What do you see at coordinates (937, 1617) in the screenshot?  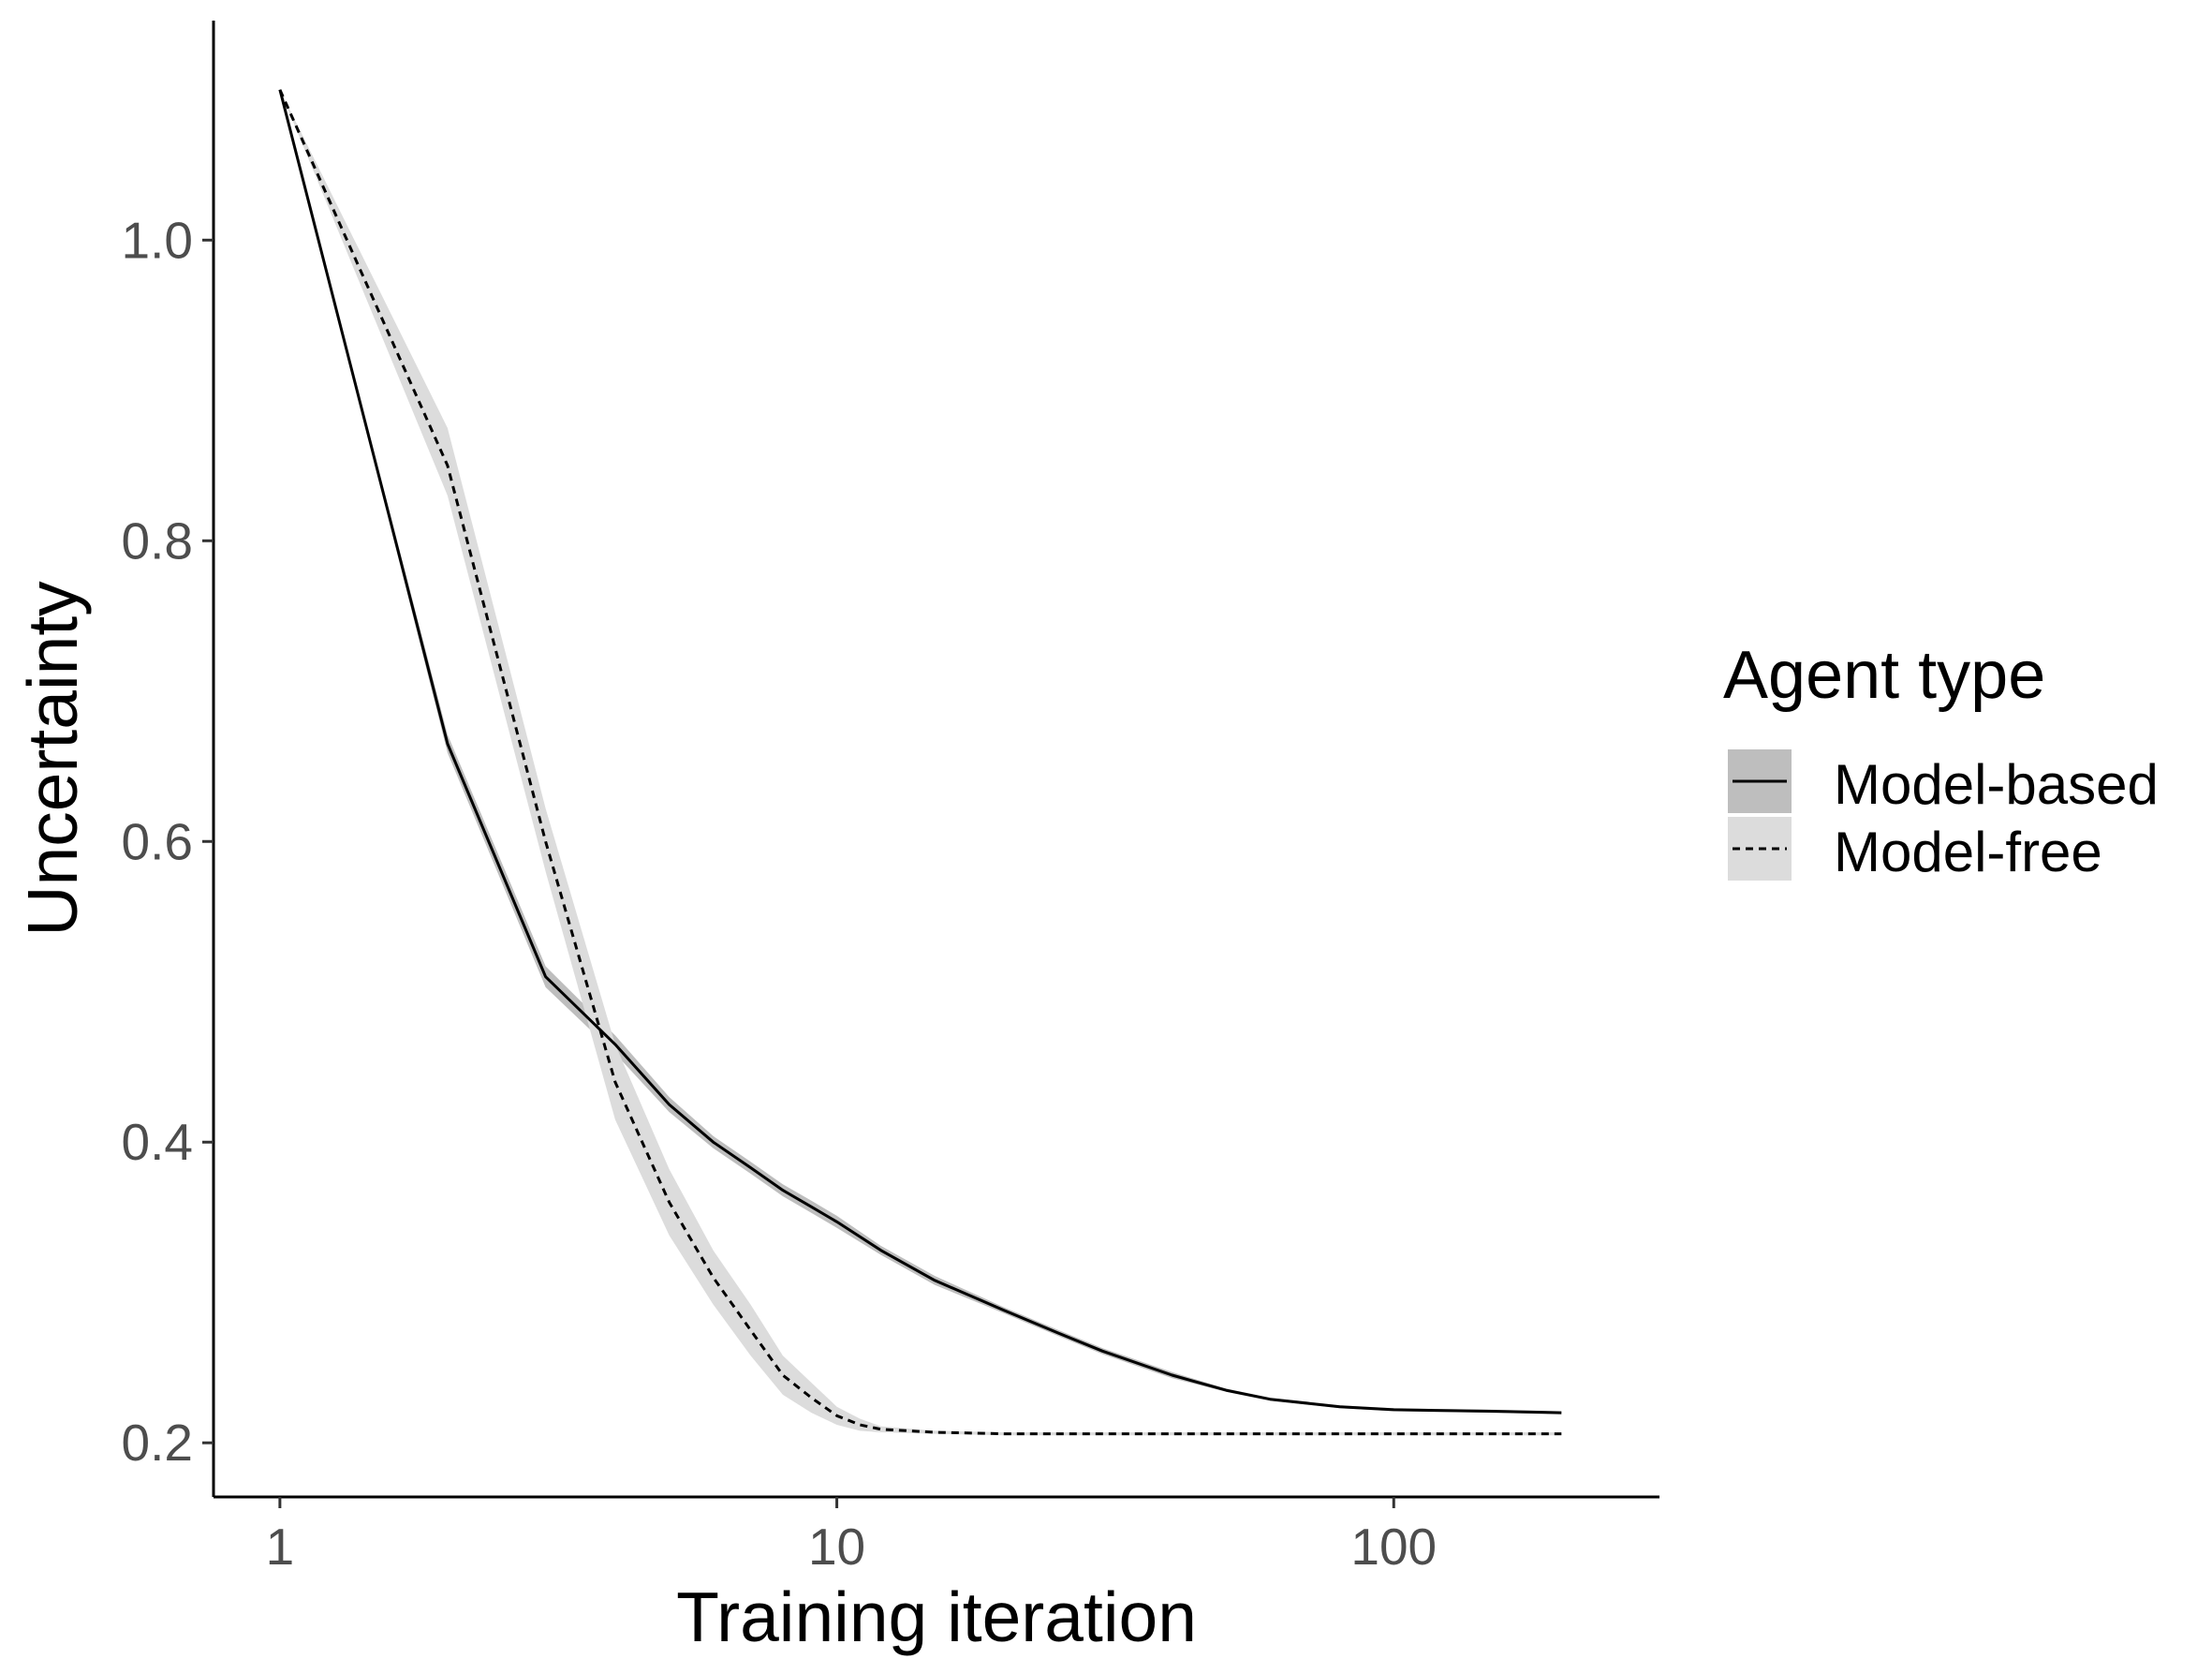 I see `x-axis-title: Training iteration` at bounding box center [937, 1617].